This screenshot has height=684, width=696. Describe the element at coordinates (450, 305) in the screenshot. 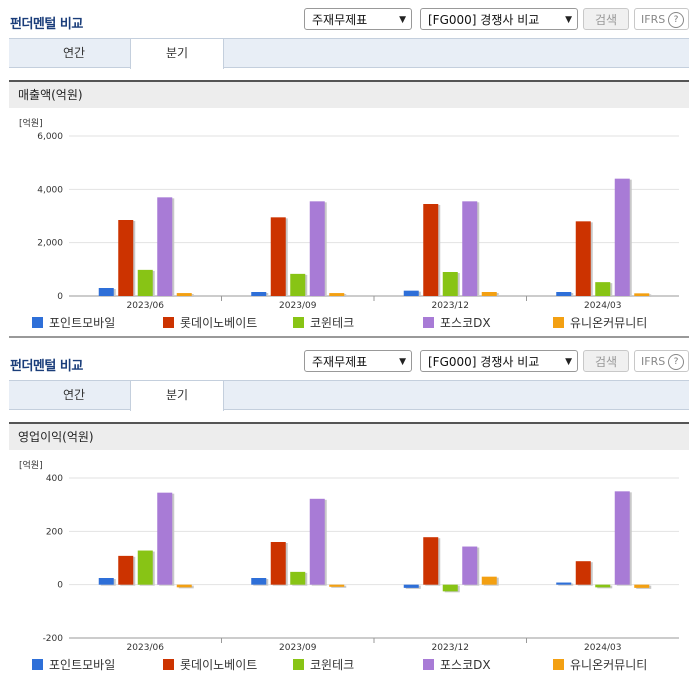

I see `x-tick-label: 2023/12` at that location.